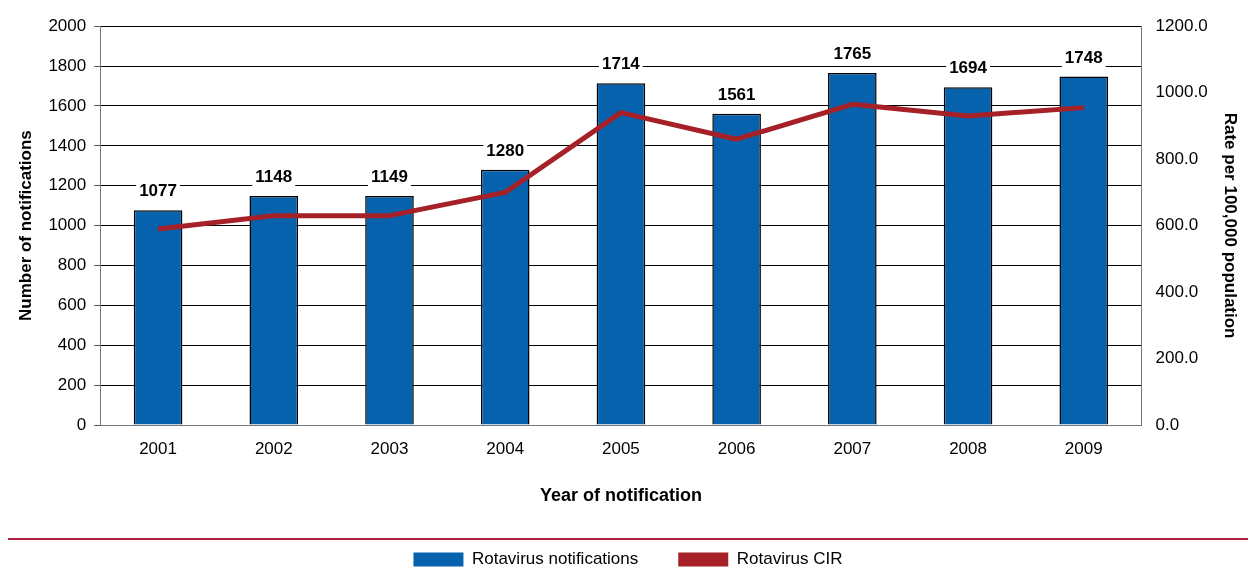 Image resolution: width=1258 pixels, height=580 pixels. I want to click on y-tick-label: 600, so click(72, 305).